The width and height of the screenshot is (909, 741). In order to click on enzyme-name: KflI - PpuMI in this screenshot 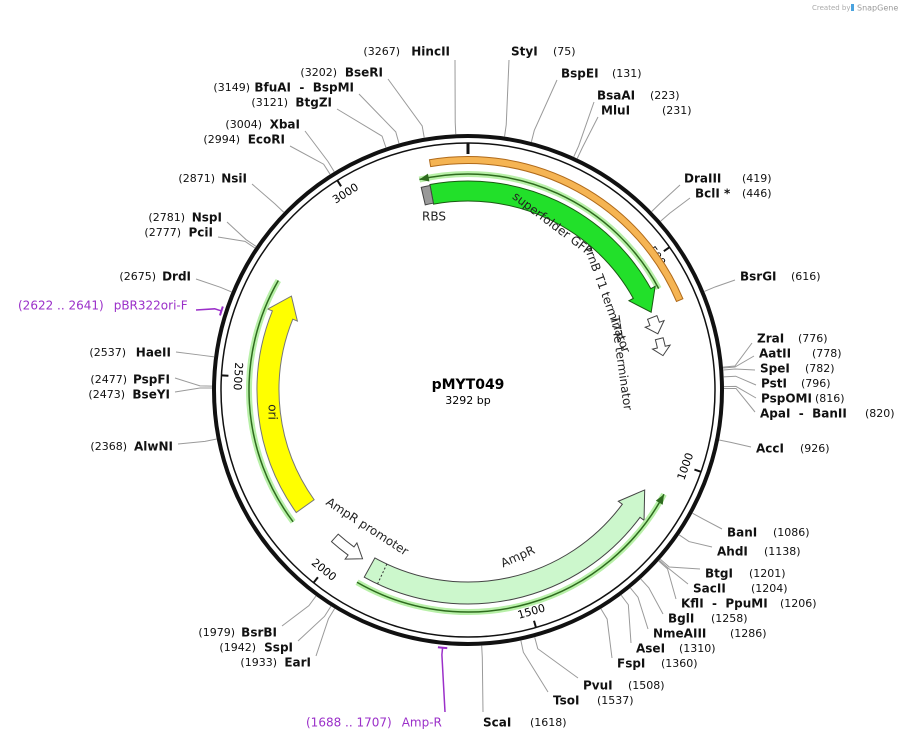, I will do `click(724, 604)`.